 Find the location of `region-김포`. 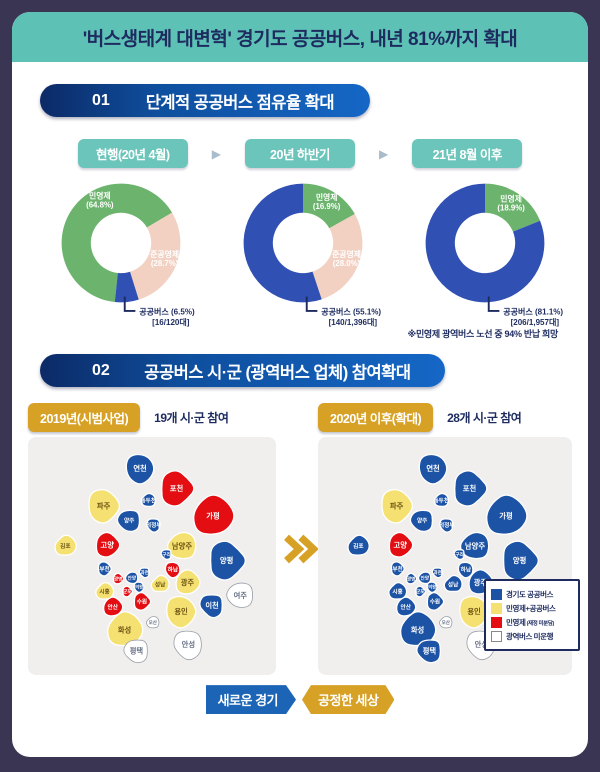

region-김포 is located at coordinates (358, 545).